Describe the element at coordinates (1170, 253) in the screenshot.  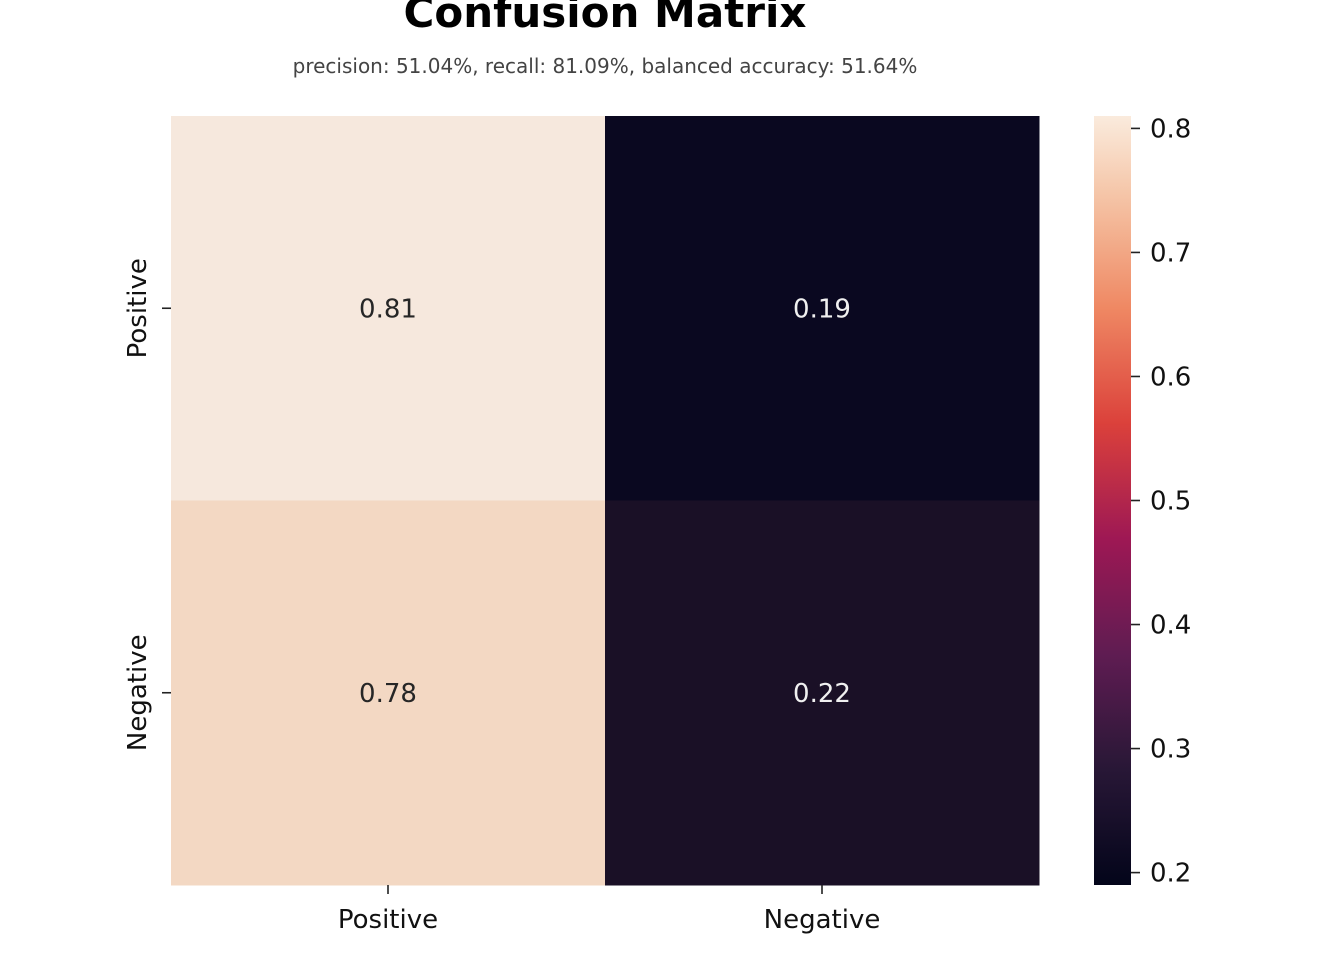
I see `colorbar-tick-label: 0.7` at that location.